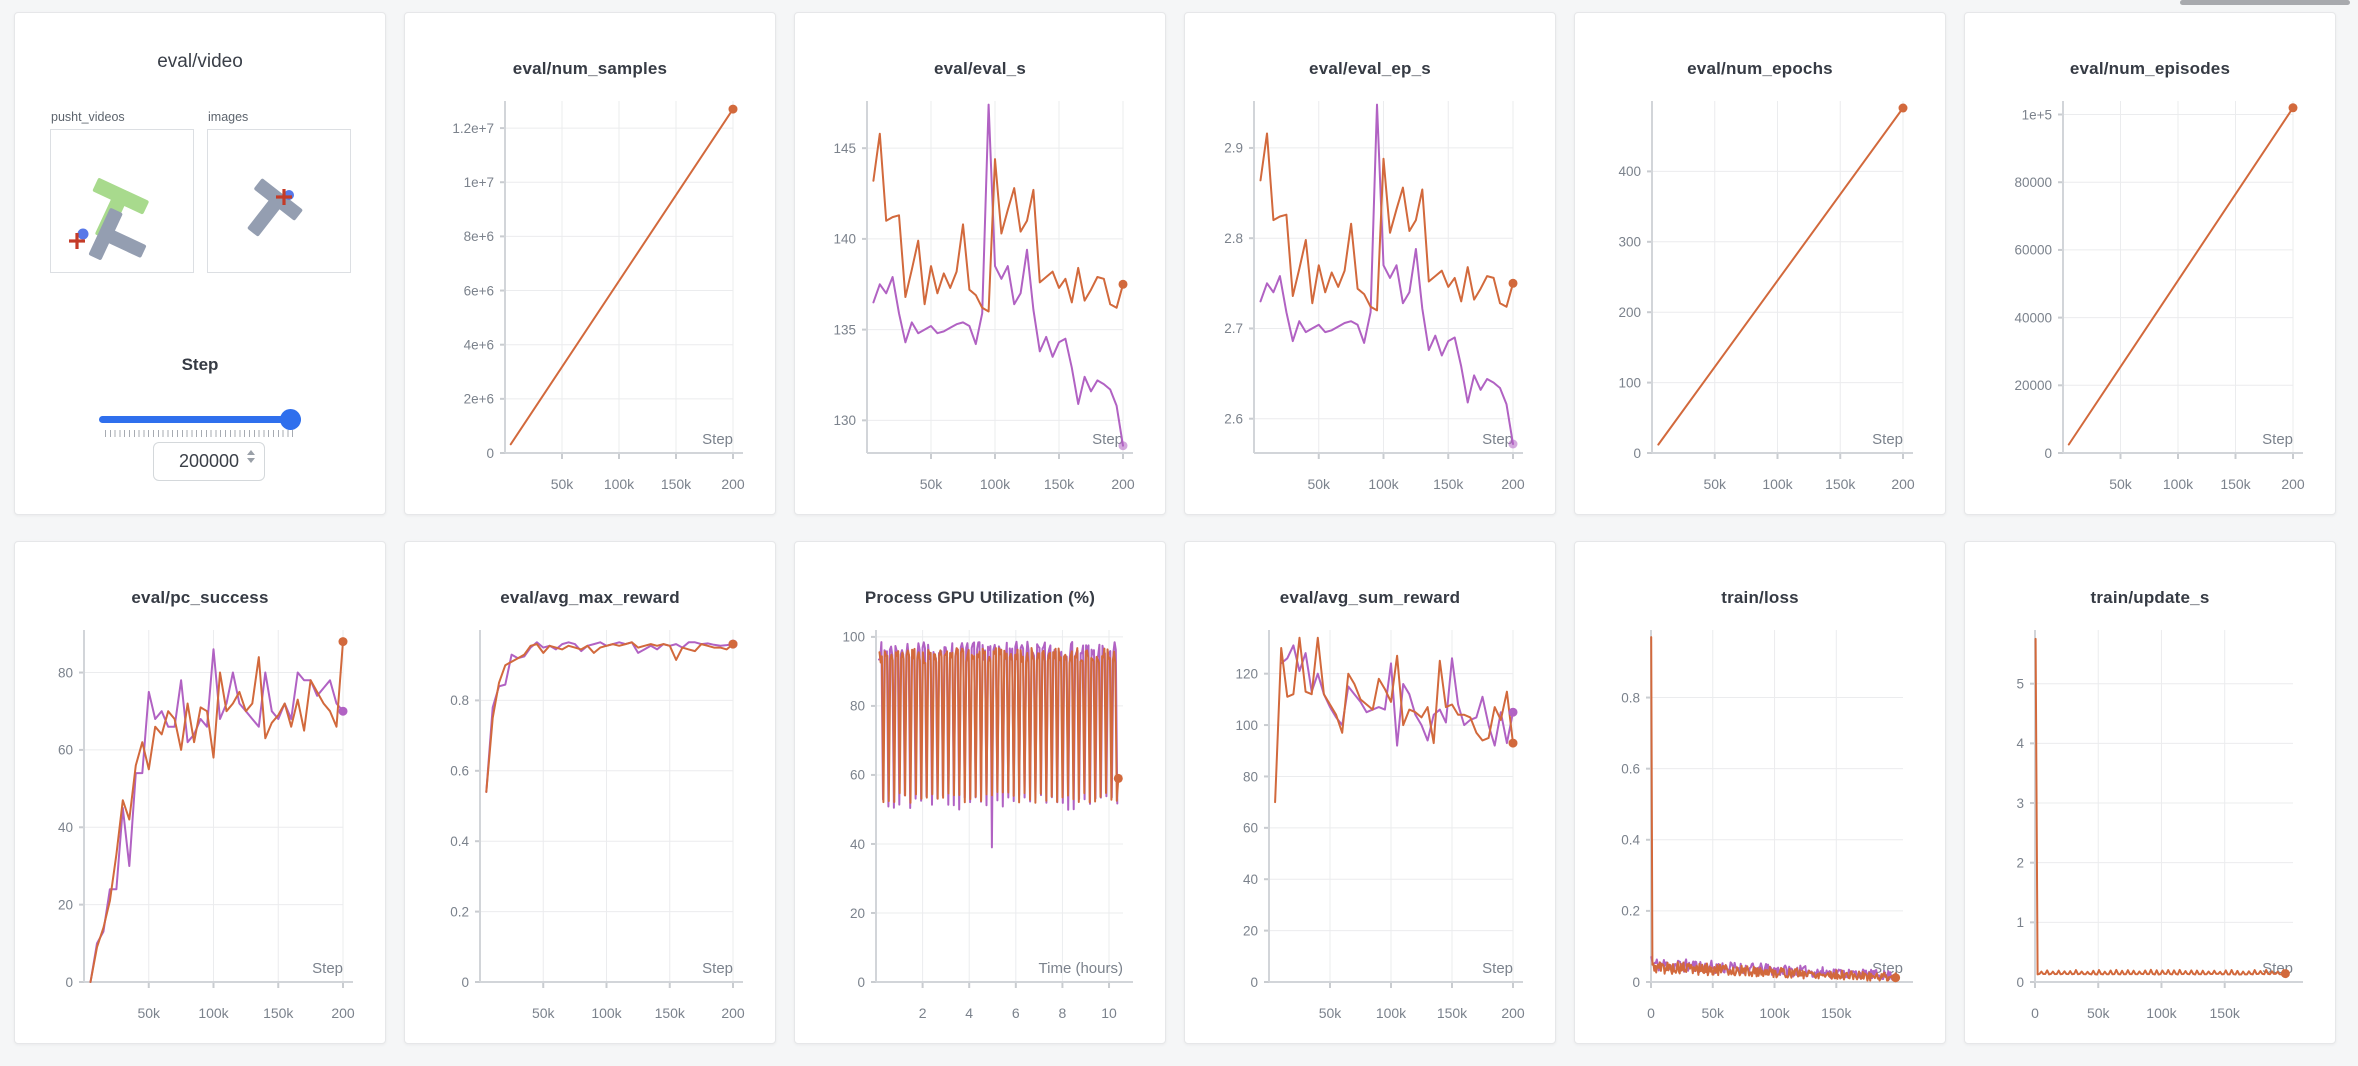 Image resolution: width=2358 pixels, height=1066 pixels. I want to click on chart-canvas: 130 135 140 145 50k 100k 150k 200 Step, so click(980, 264).